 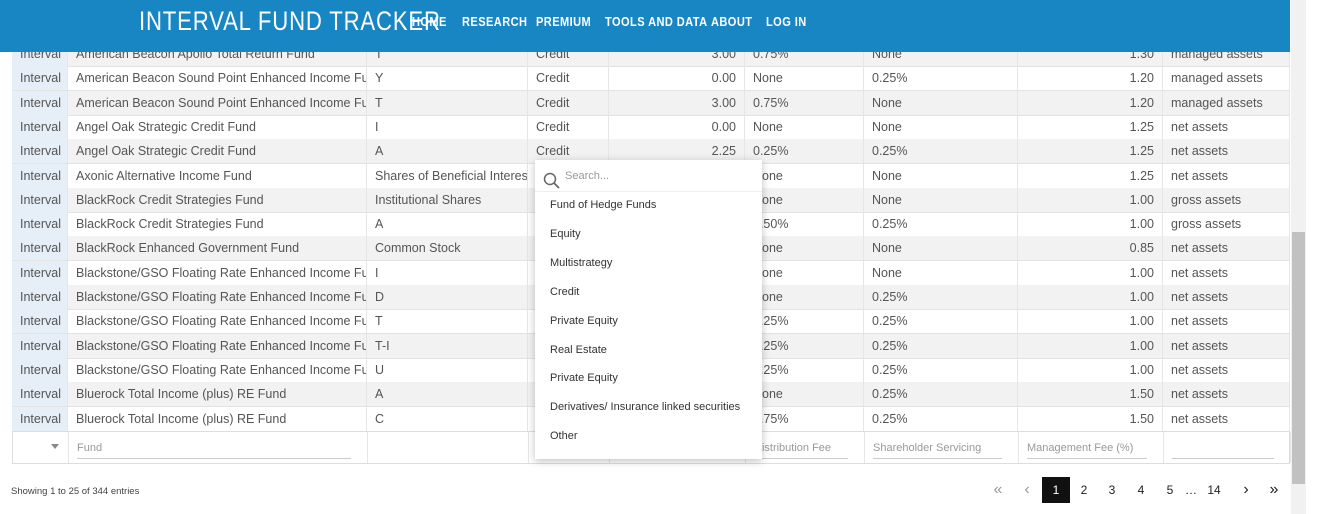 I want to click on dropdown-option: Multistrategy, so click(x=581, y=262).